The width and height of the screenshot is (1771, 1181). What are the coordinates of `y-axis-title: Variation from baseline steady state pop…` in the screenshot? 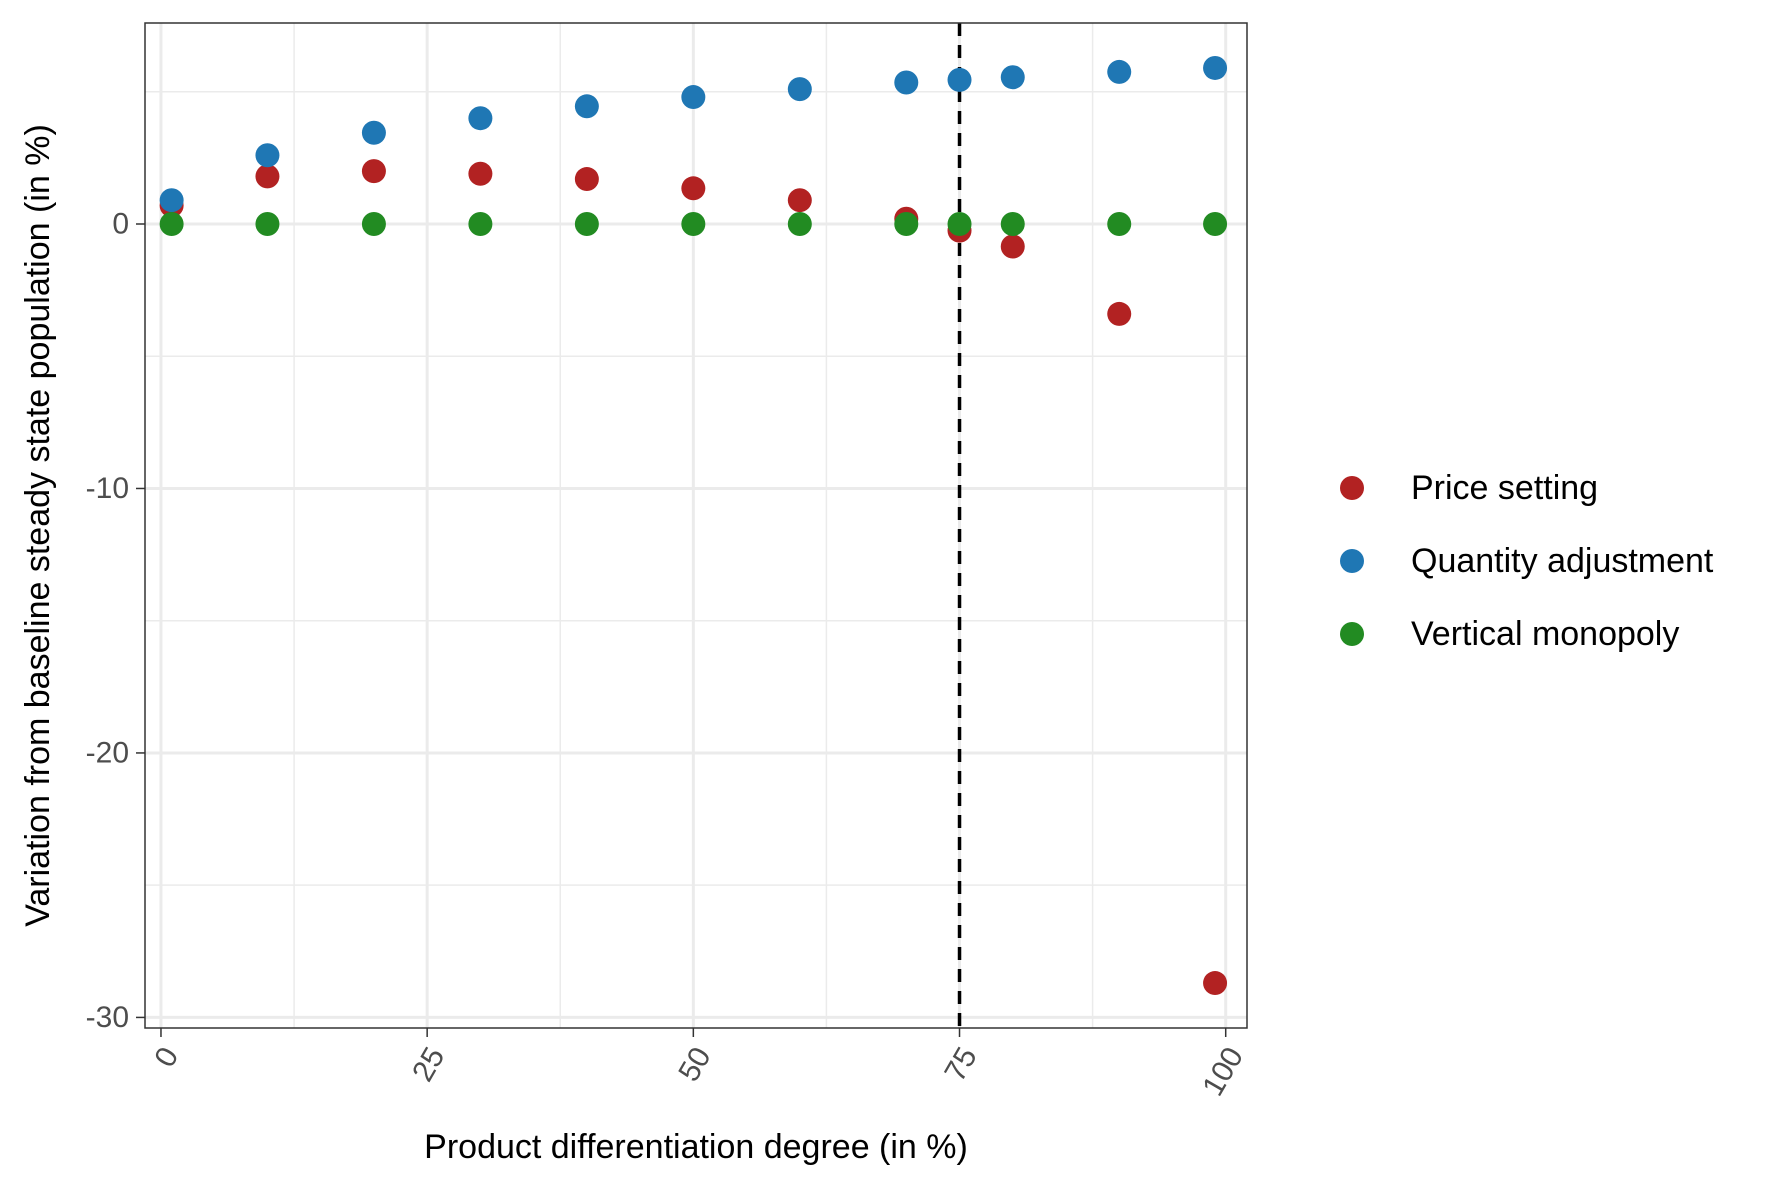 It's located at (38, 525).